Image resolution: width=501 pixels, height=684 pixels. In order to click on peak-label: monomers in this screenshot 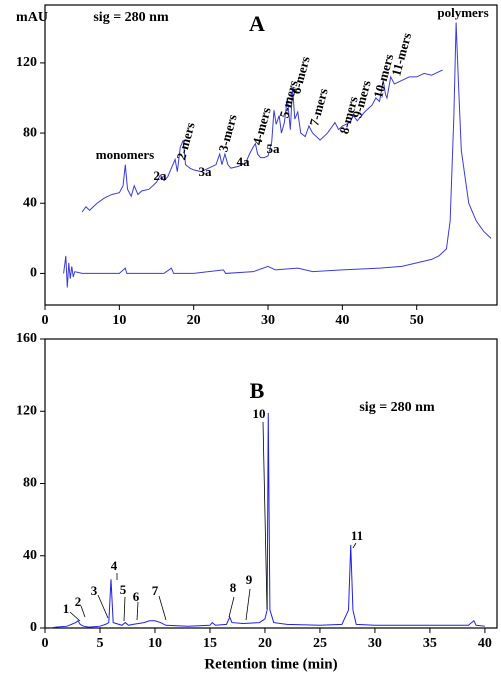, I will do `click(125, 154)`.